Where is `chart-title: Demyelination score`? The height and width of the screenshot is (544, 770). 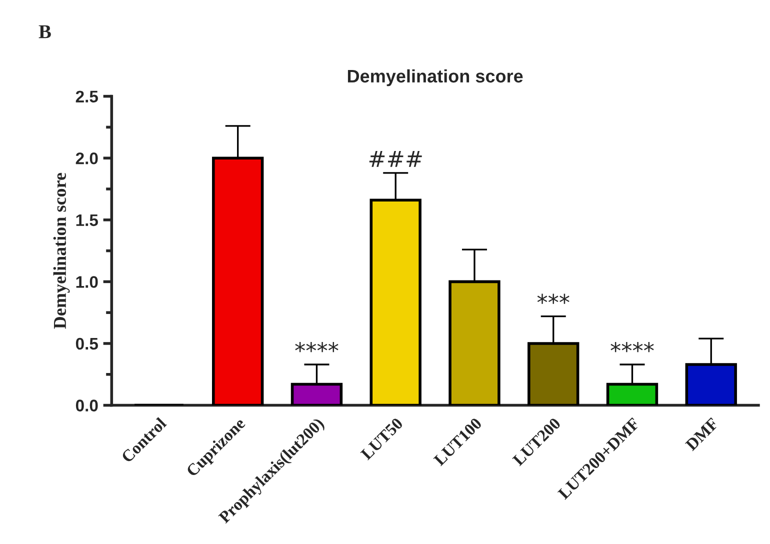
chart-title: Demyelination score is located at coordinates (435, 77).